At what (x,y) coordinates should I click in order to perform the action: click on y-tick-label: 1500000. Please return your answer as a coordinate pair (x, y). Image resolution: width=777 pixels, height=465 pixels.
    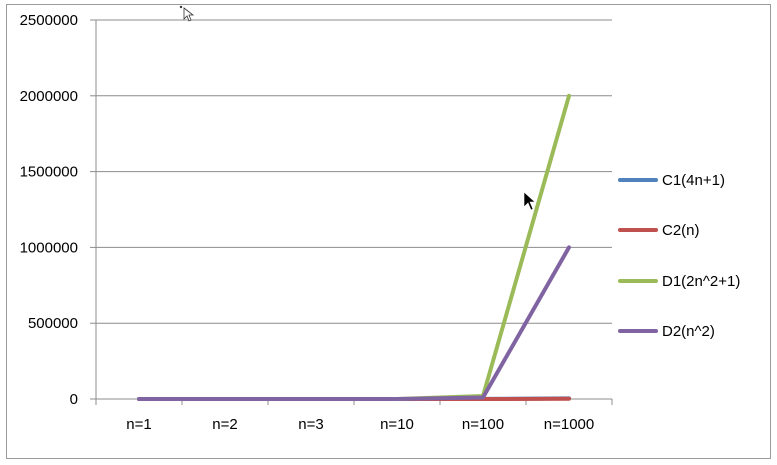
    Looking at the image, I should click on (49, 172).